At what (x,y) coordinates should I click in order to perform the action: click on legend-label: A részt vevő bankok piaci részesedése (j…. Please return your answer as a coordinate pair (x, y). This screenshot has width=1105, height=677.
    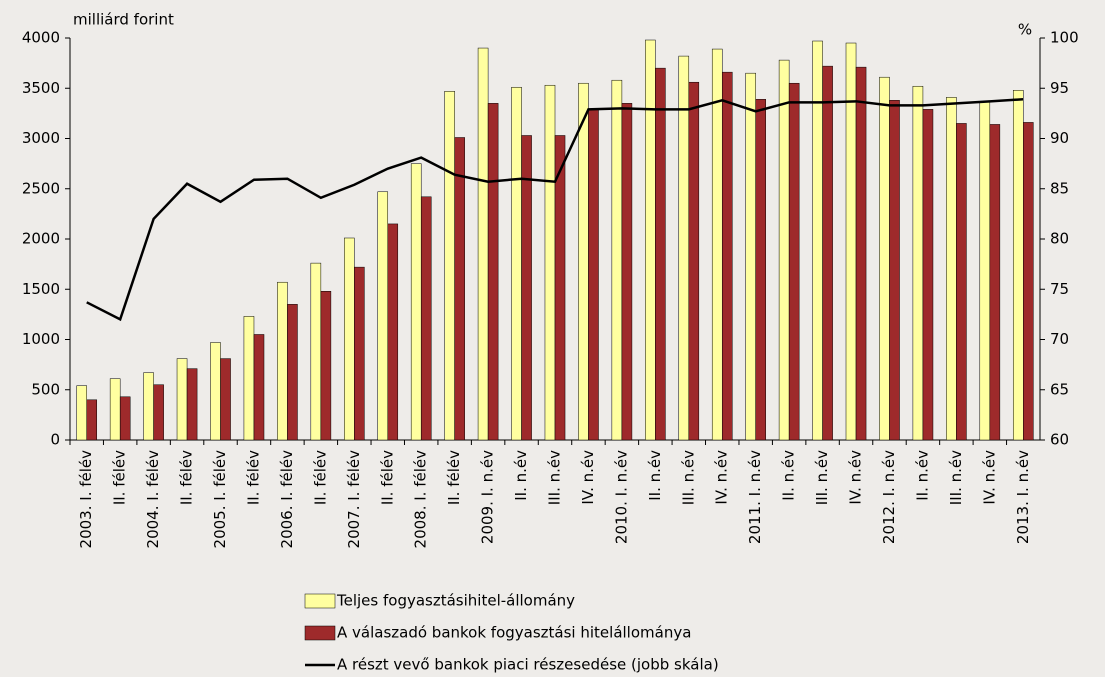
    Looking at the image, I should click on (528, 665).